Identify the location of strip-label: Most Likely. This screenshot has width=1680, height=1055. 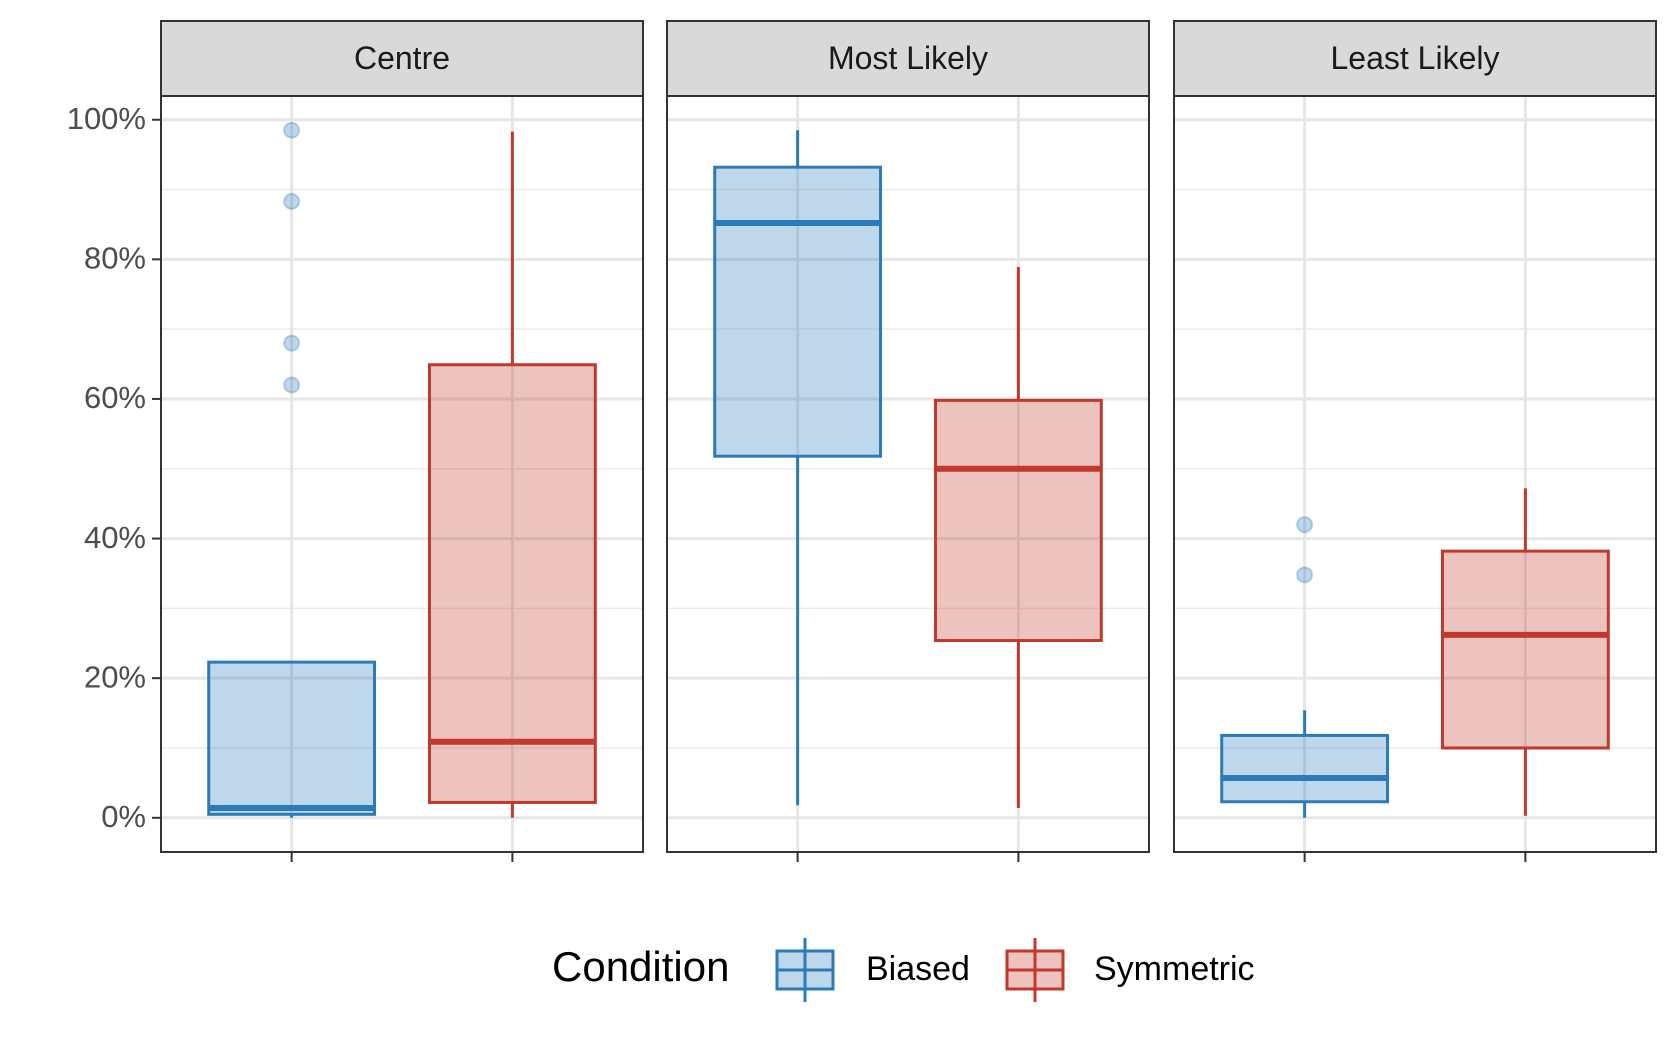
(908, 58).